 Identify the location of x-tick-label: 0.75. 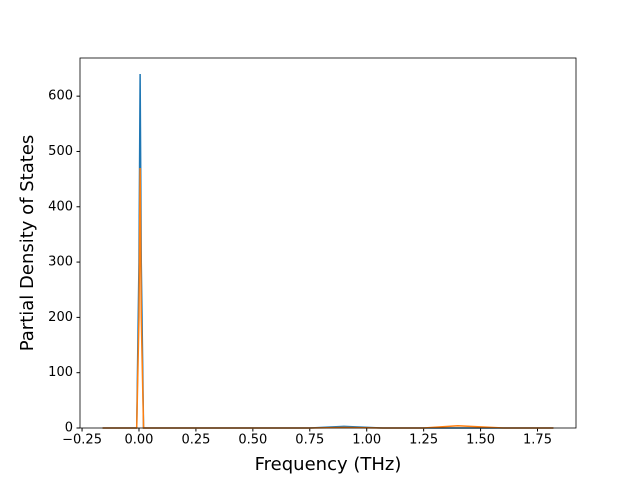
(309, 440).